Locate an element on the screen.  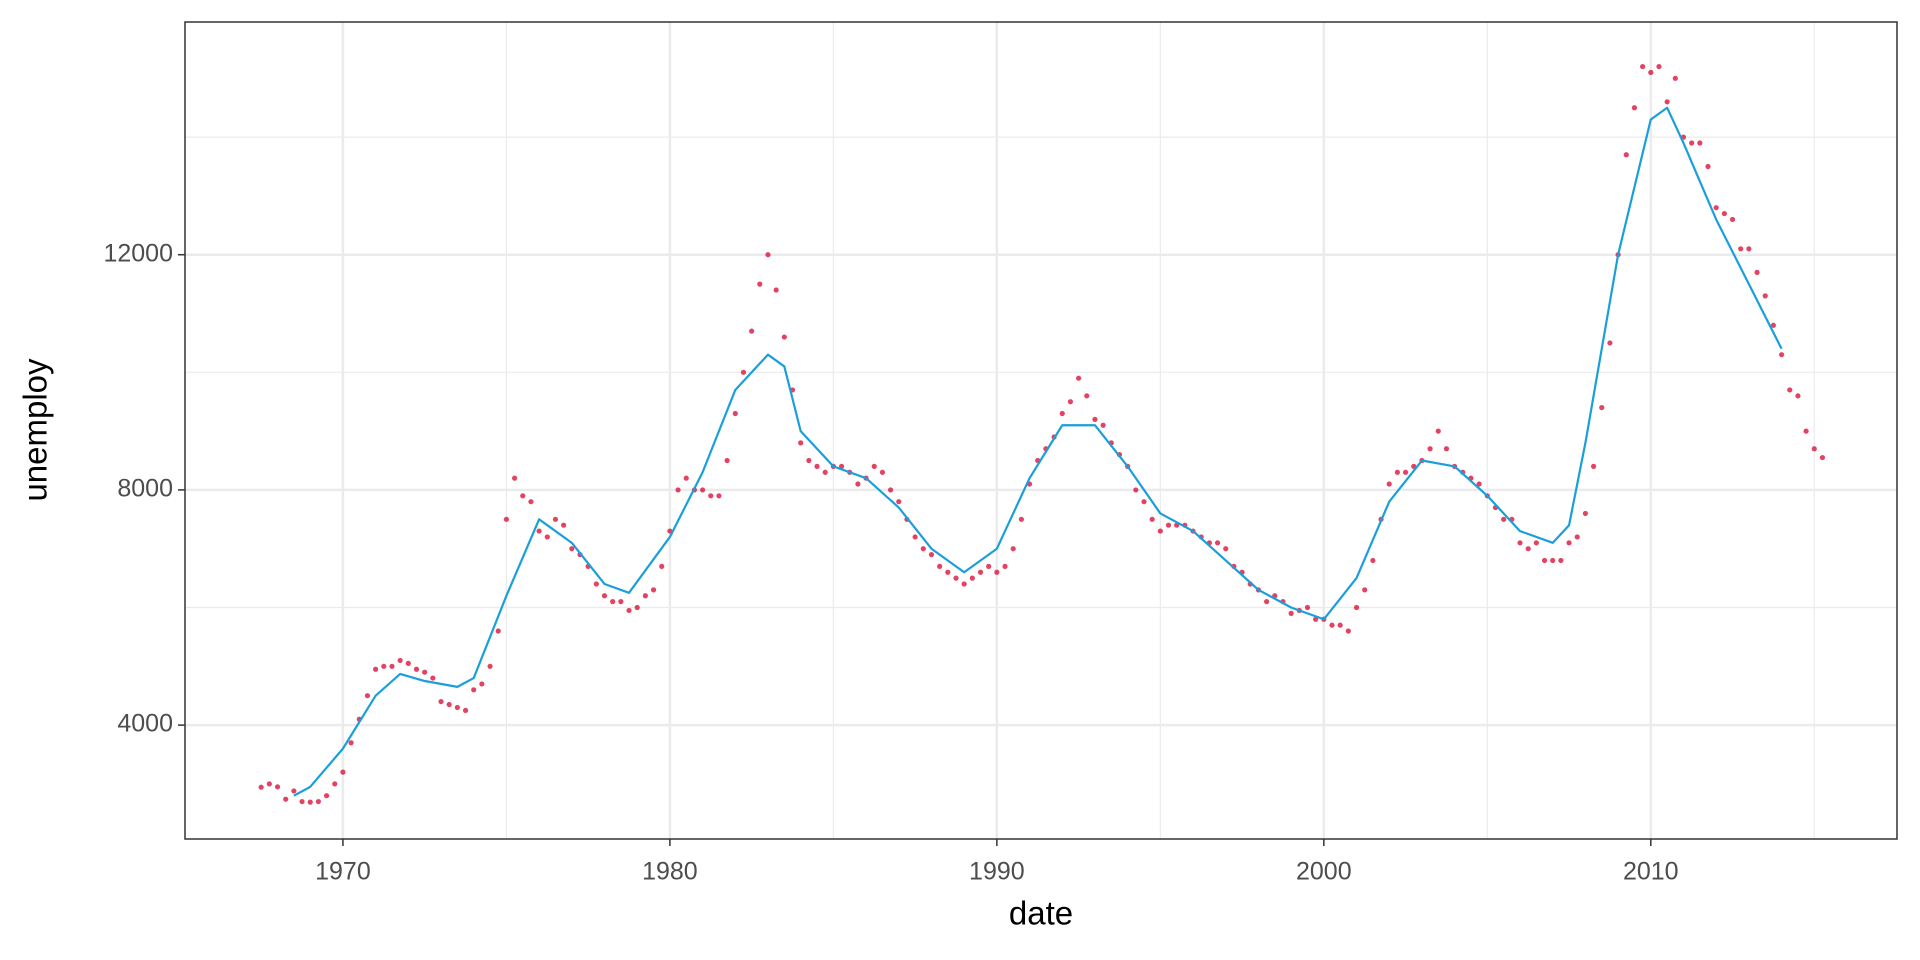
y-tick-label: 8000 is located at coordinates (145, 489).